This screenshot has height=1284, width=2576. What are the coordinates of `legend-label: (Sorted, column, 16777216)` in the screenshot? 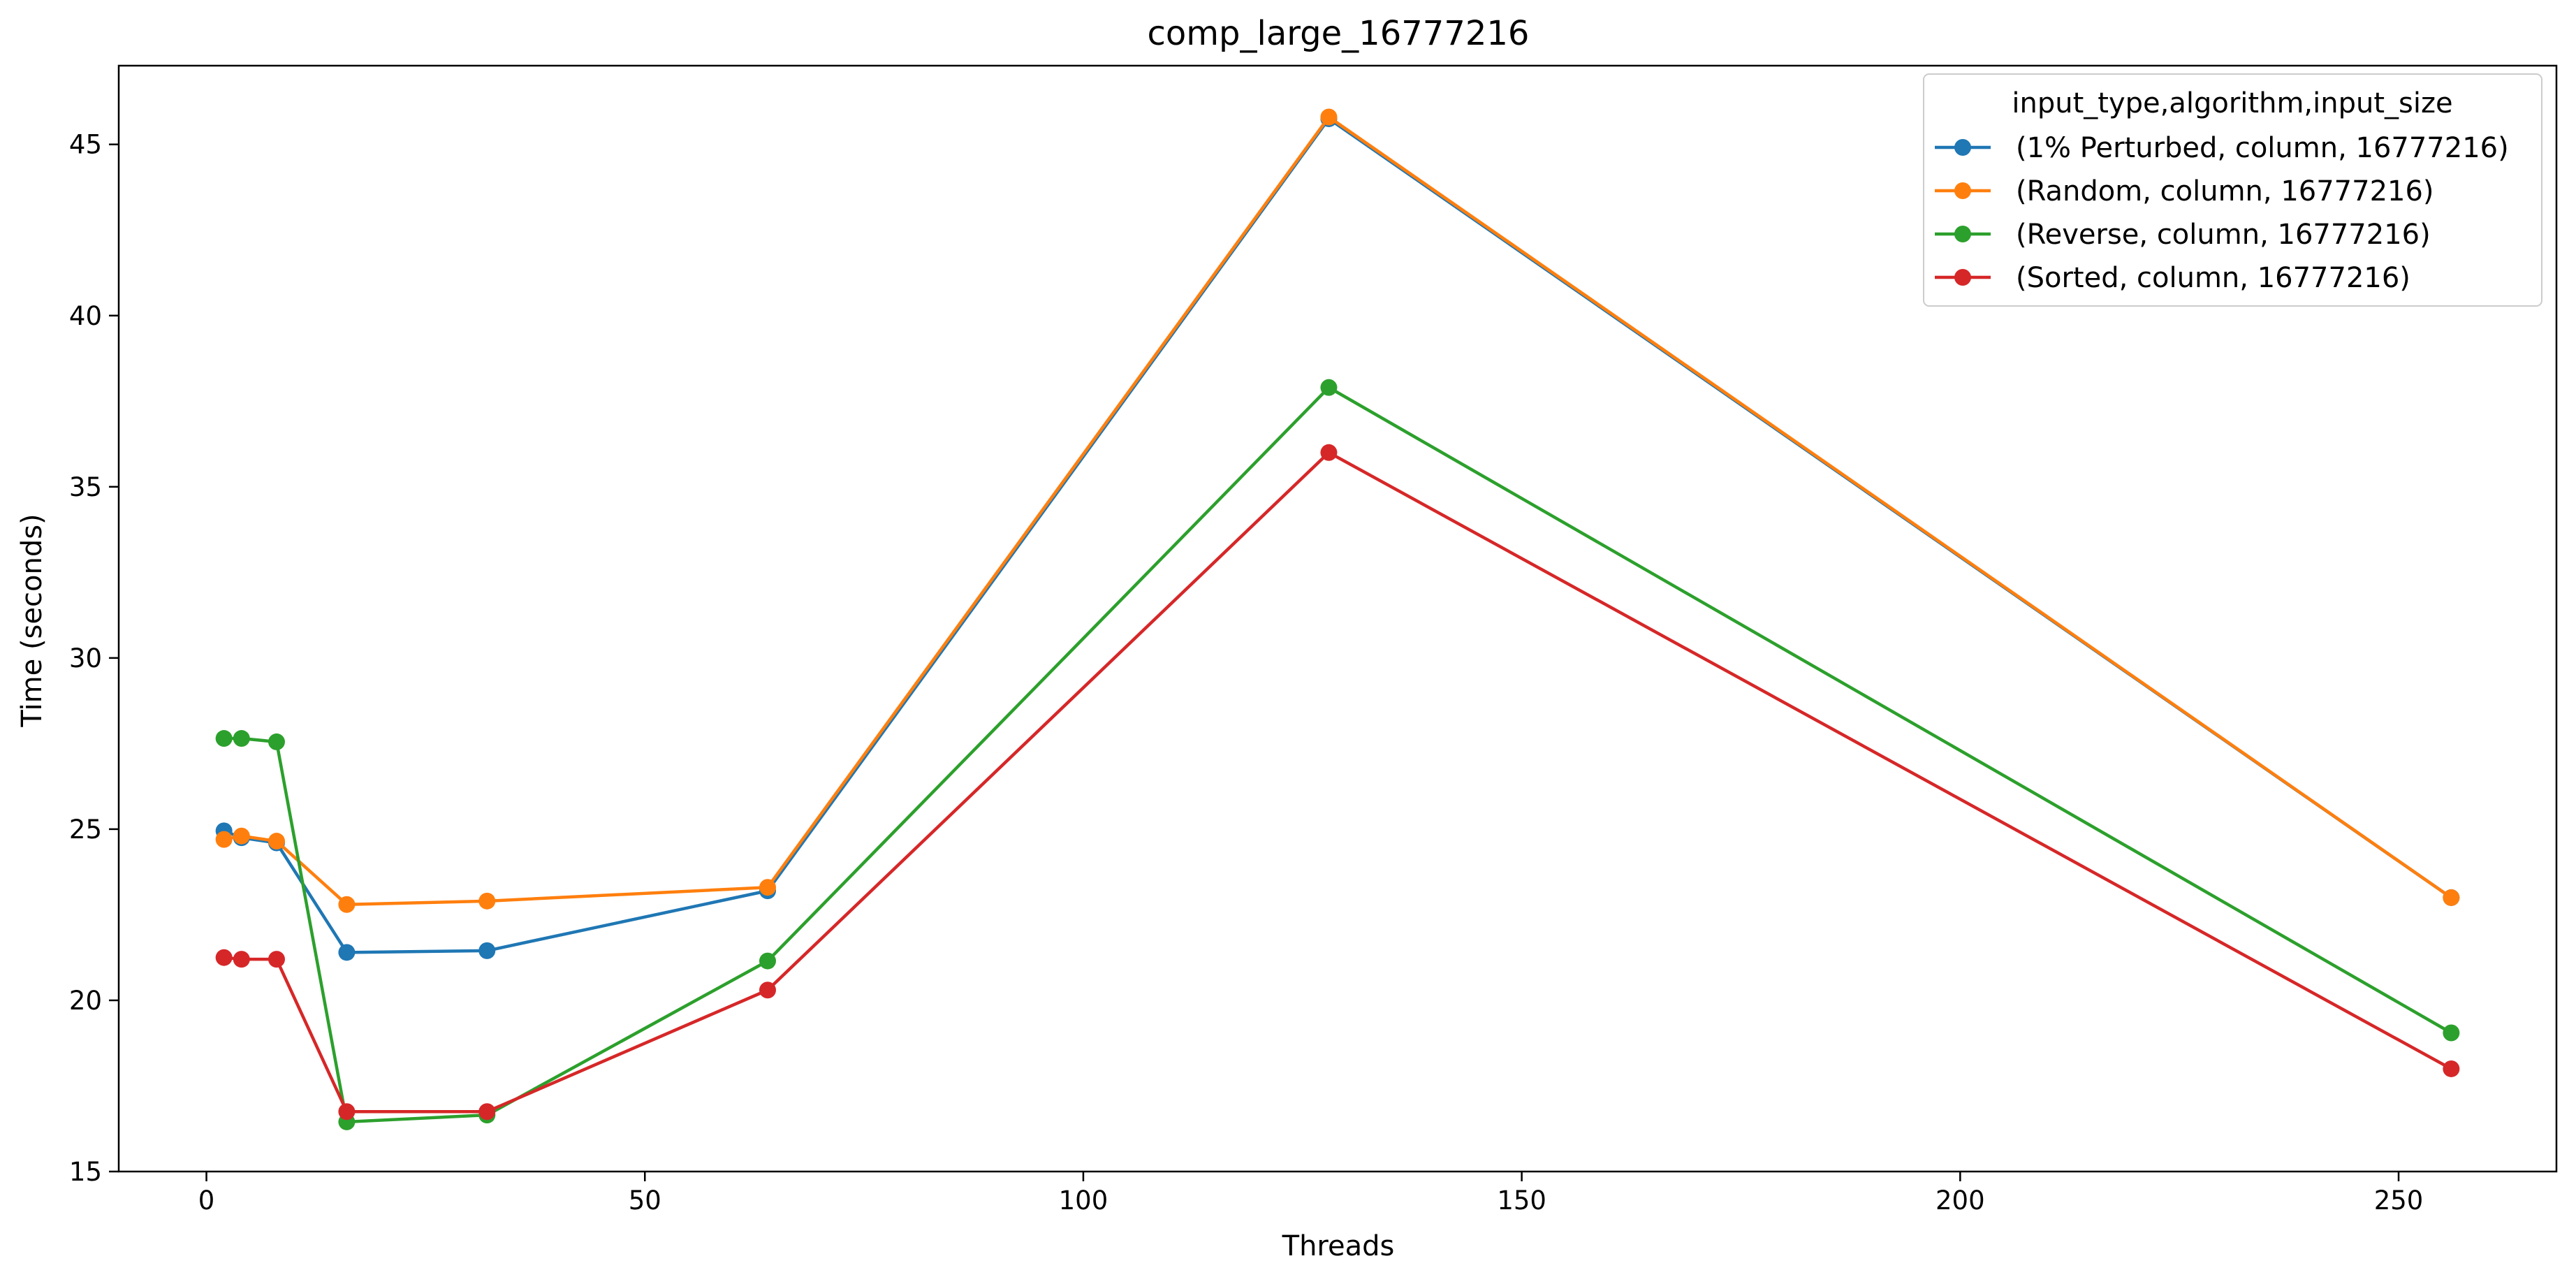 It's located at (2213, 278).